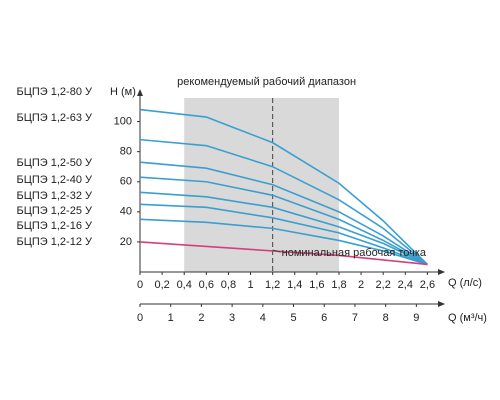  I want to click on x-tick-label: 2,6, so click(427, 285).